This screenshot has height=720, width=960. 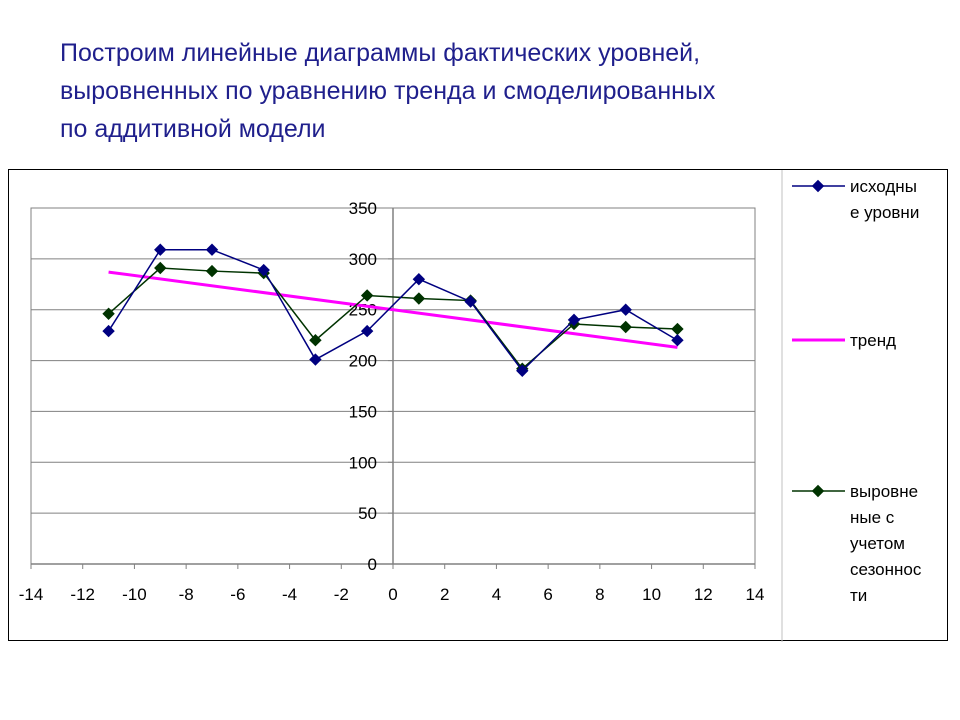 What do you see at coordinates (873, 340) in the screenshot?
I see `legend-label-trend: тренд` at bounding box center [873, 340].